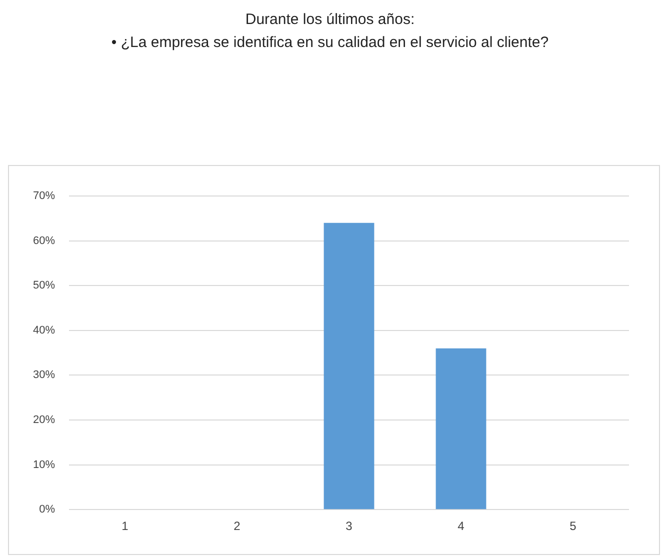  Describe the element at coordinates (349, 526) in the screenshot. I see `x-tick-label: 3` at that location.